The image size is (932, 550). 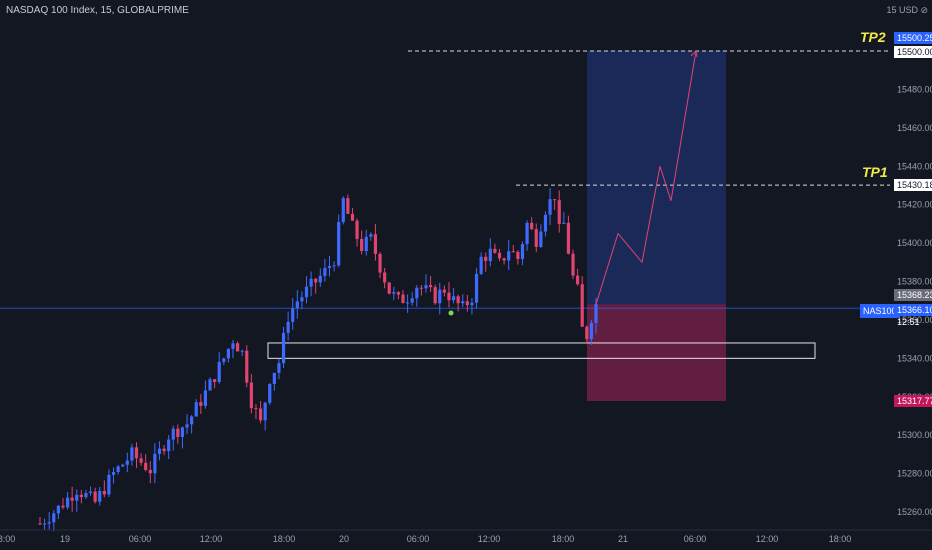 I want to click on time-tick-label: 19, so click(x=65, y=539).